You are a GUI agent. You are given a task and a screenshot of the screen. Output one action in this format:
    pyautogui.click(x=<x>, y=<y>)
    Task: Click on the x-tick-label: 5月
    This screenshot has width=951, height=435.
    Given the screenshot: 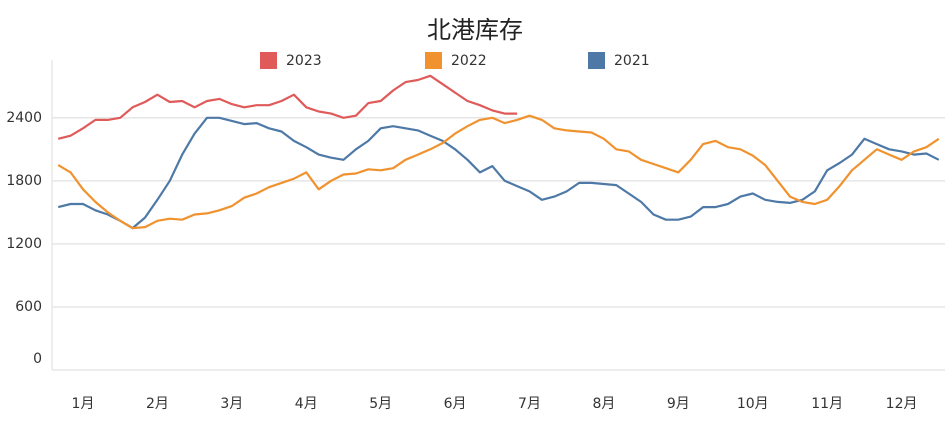 What is the action you would take?
    pyautogui.click(x=380, y=404)
    